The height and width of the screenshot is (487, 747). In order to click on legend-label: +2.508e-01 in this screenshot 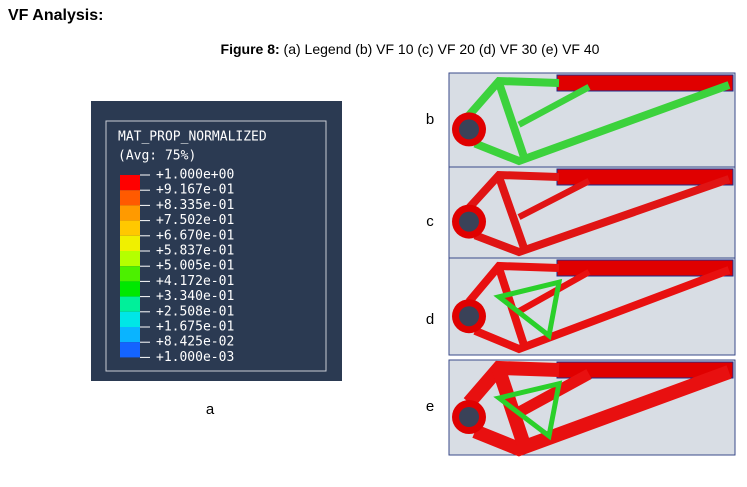, I will do `click(195, 311)`.